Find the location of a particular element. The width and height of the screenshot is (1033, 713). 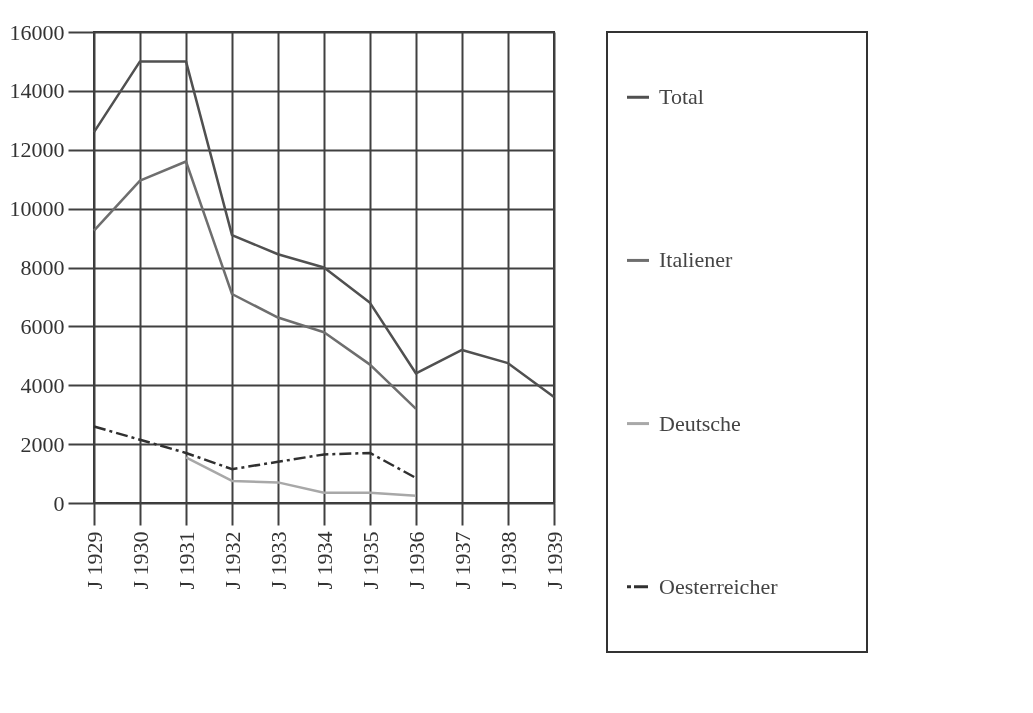

x-tick-label: J 1936 is located at coordinates (416, 560).